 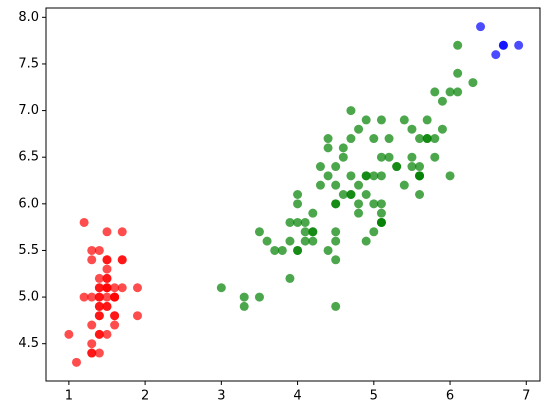 What do you see at coordinates (297, 396) in the screenshot?
I see `x-tick-label: 4` at bounding box center [297, 396].